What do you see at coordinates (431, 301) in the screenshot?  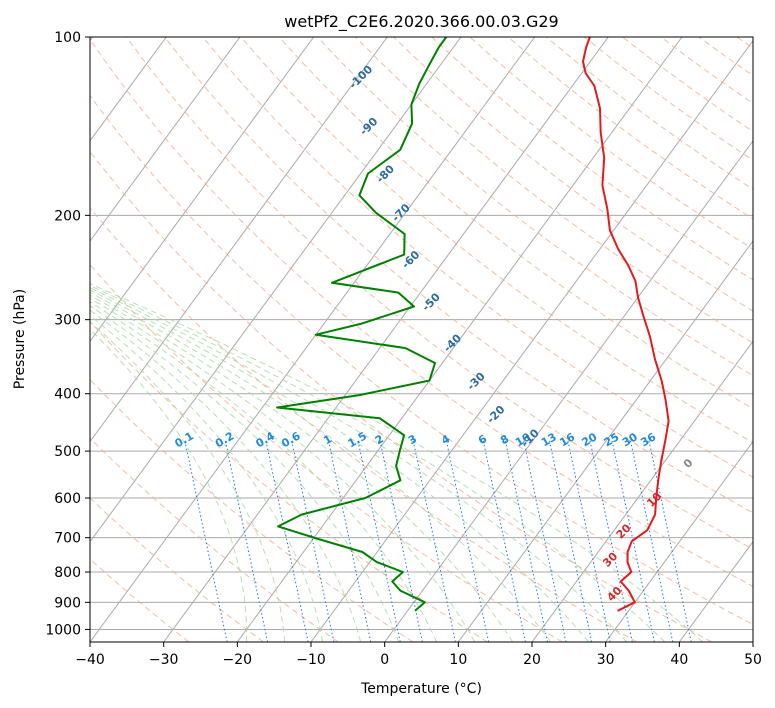 I see `dry-adiabat-label: -50` at bounding box center [431, 301].